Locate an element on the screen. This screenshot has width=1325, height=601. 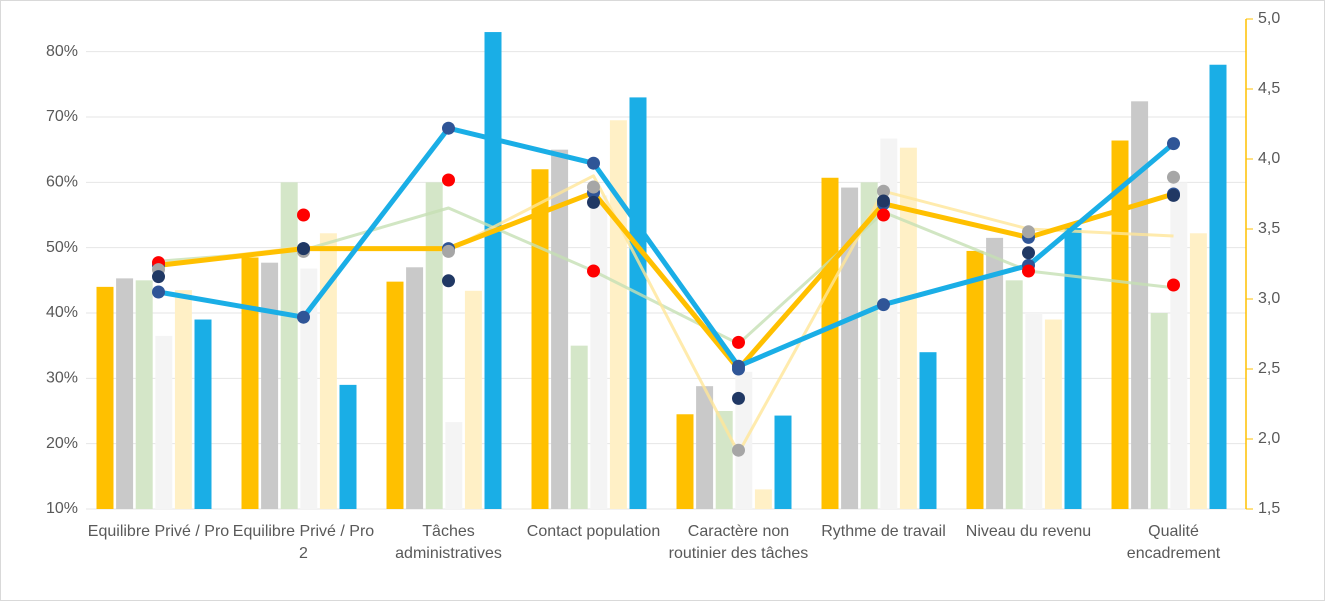
x-tick-label: Equilibre Privé / Pro is located at coordinates (158, 531).